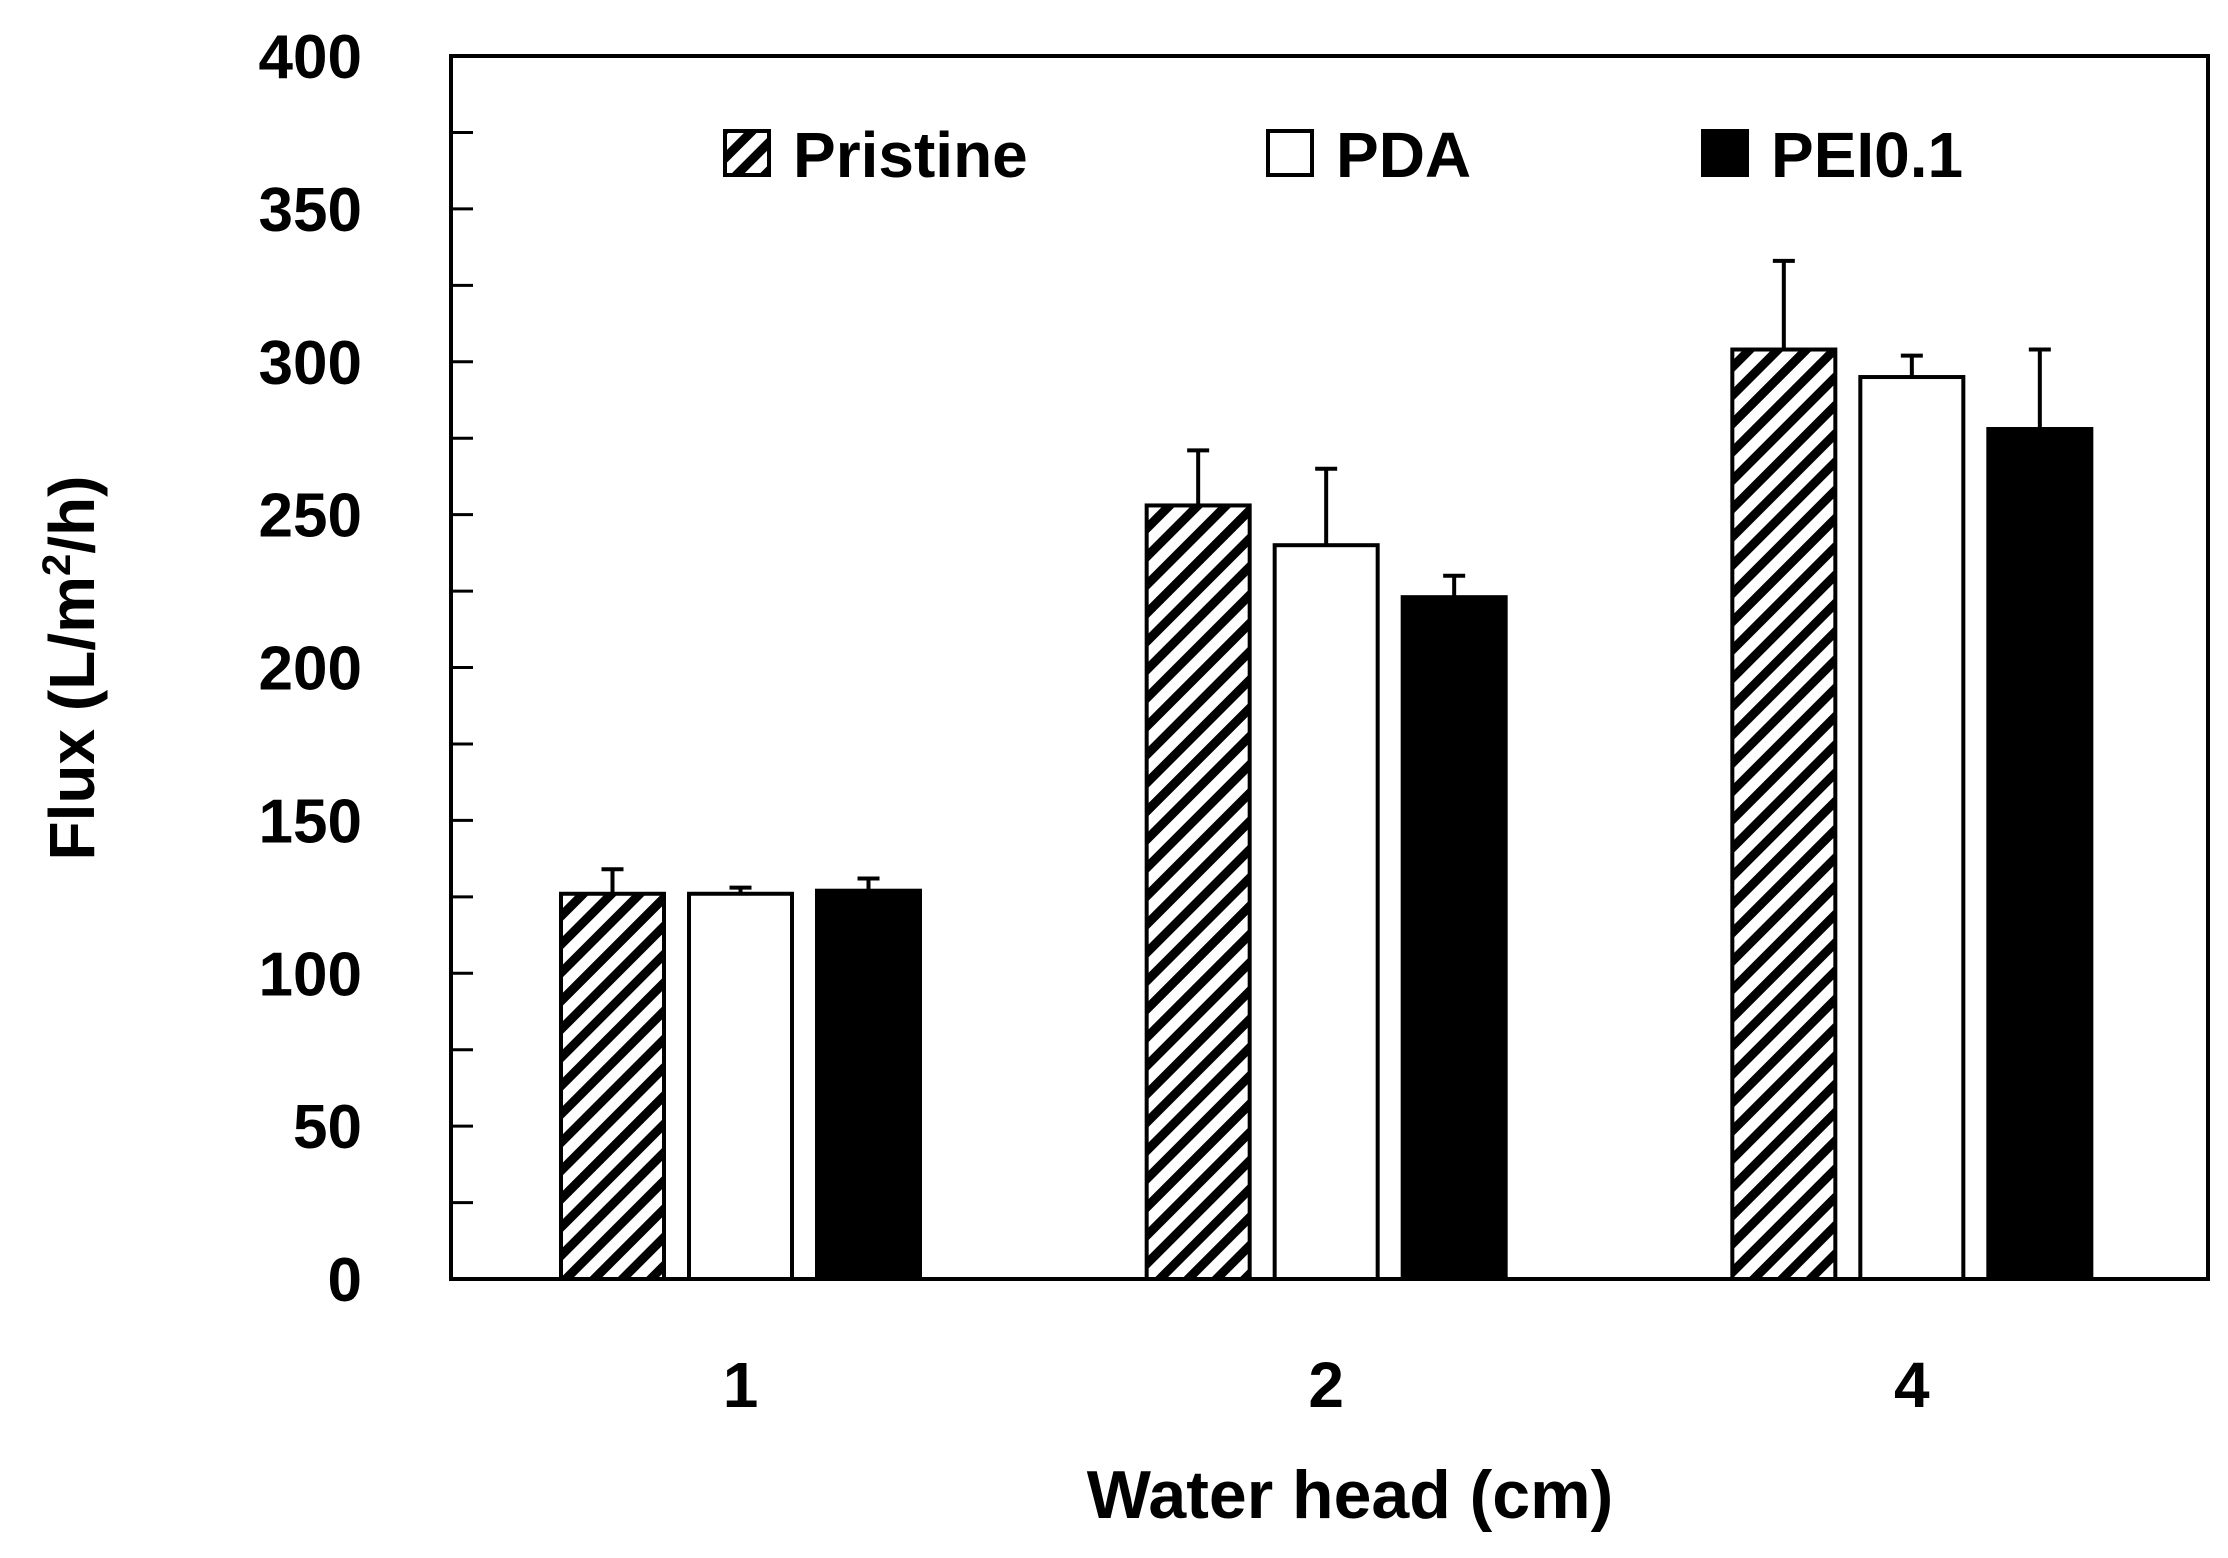 This screenshot has width=2228, height=1558. I want to click on y-tick-label: 250, so click(310, 516).